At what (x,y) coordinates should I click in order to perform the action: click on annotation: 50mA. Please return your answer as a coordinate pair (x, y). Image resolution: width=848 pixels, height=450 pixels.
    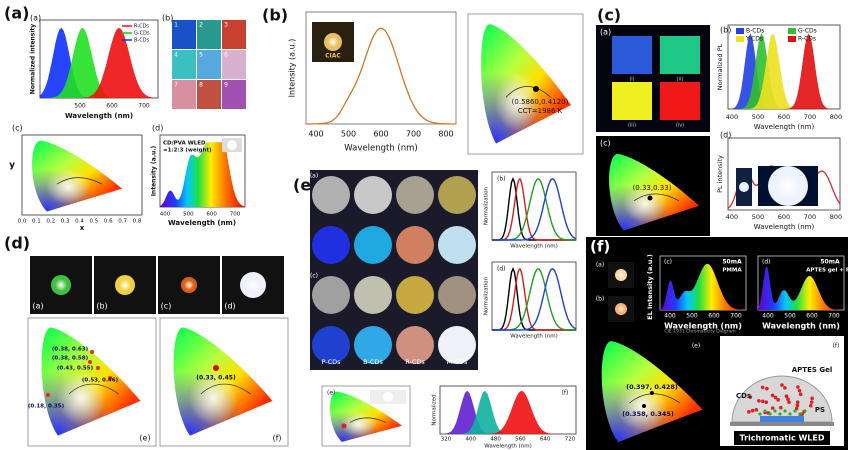
    Looking at the image, I should click on (732, 262).